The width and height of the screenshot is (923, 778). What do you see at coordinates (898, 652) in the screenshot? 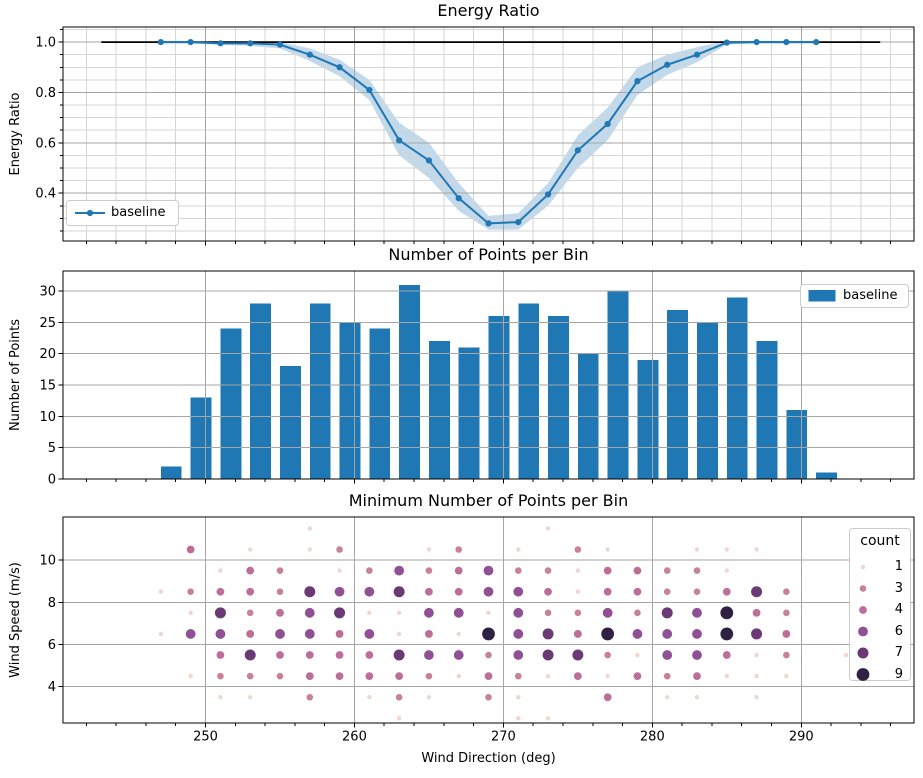
I see `count-legend-value-7: 7` at bounding box center [898, 652].